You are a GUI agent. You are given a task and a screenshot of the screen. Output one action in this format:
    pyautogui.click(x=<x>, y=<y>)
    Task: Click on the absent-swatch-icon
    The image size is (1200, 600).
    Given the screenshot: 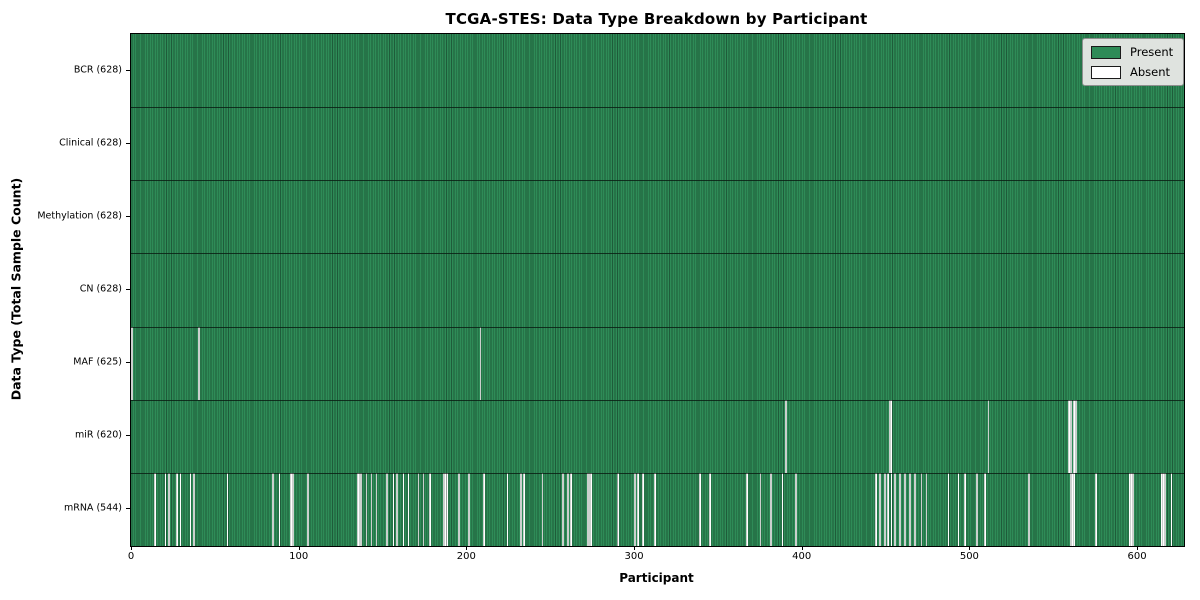 What is the action you would take?
    pyautogui.click(x=1106, y=72)
    